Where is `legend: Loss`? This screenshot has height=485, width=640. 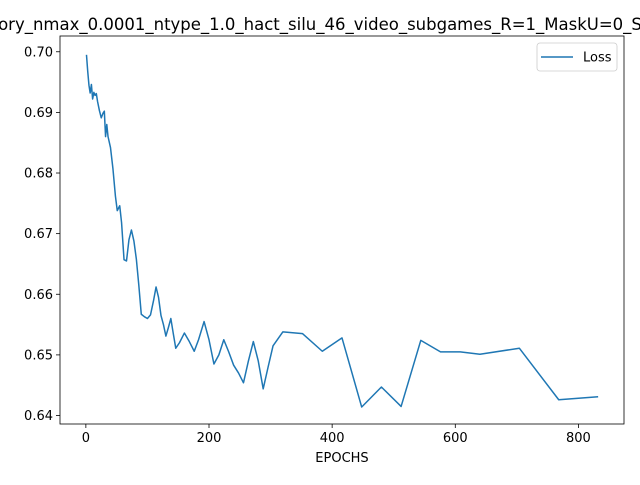 legend: Loss is located at coordinates (577, 57).